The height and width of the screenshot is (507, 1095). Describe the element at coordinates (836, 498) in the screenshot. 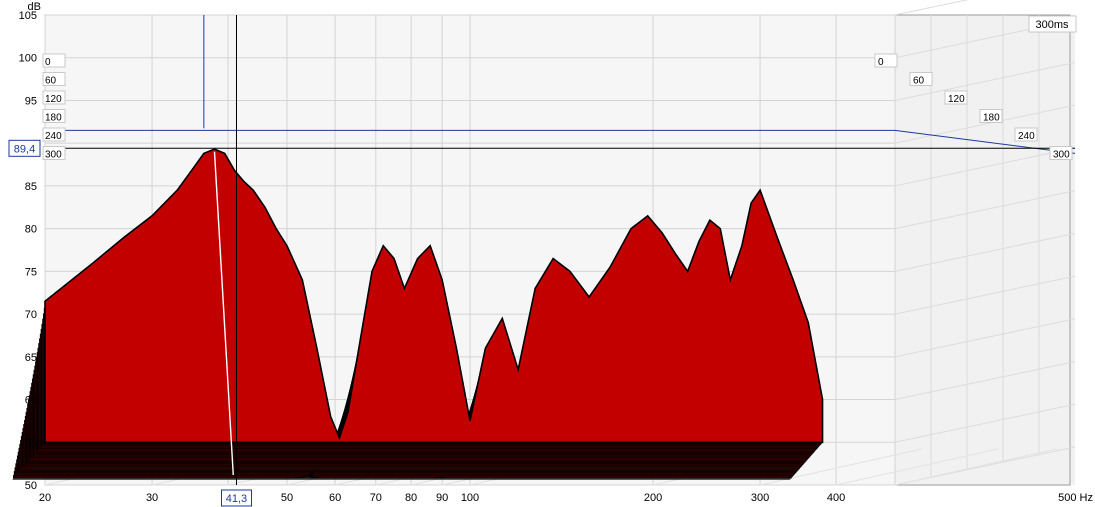

I see `x-tick-label: 400` at that location.